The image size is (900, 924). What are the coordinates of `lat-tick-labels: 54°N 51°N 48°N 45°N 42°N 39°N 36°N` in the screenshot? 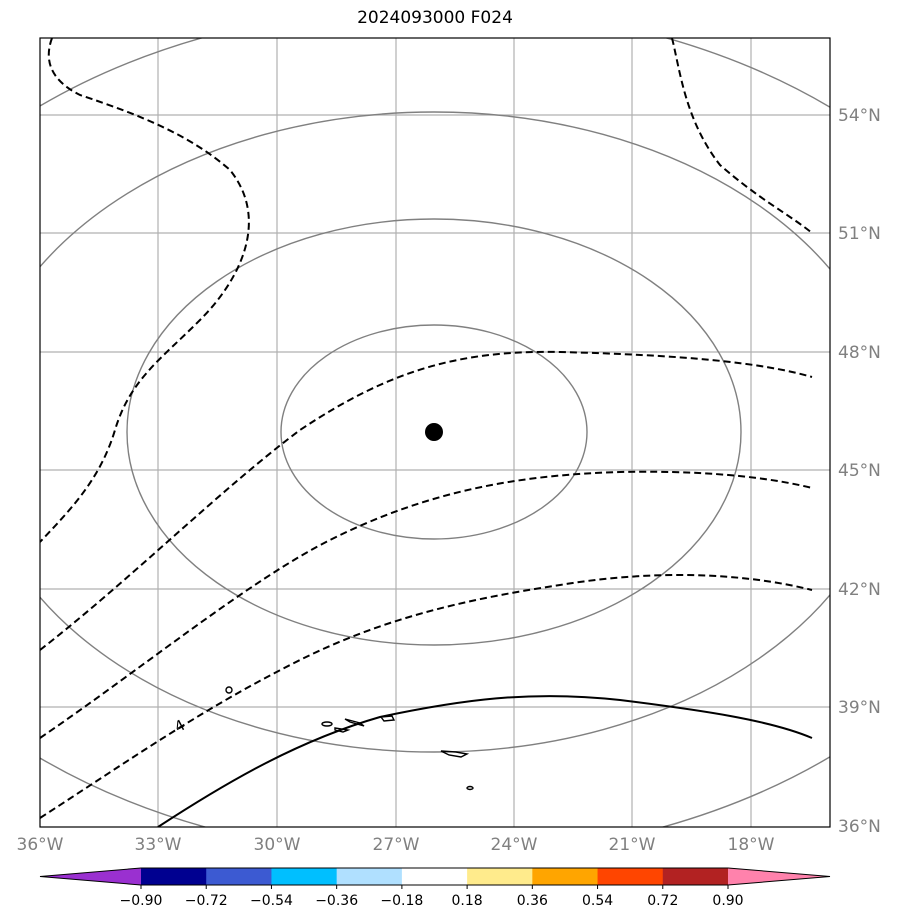 It's located at (859, 471).